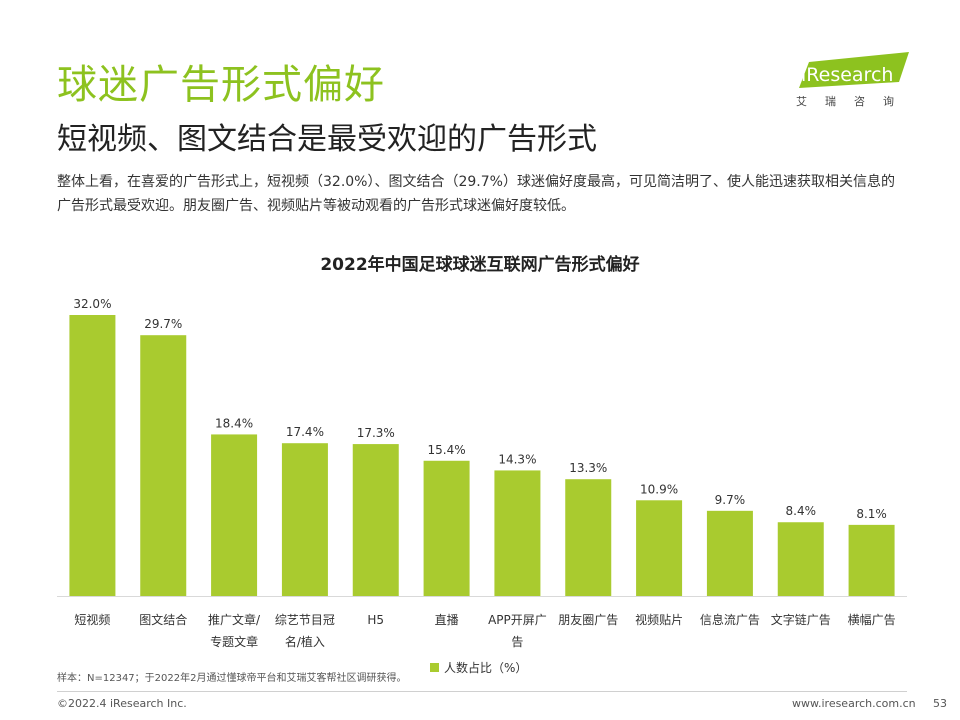 The width and height of the screenshot is (960, 720). I want to click on x-tick-label: 推广文章/专题文章, so click(234, 630).